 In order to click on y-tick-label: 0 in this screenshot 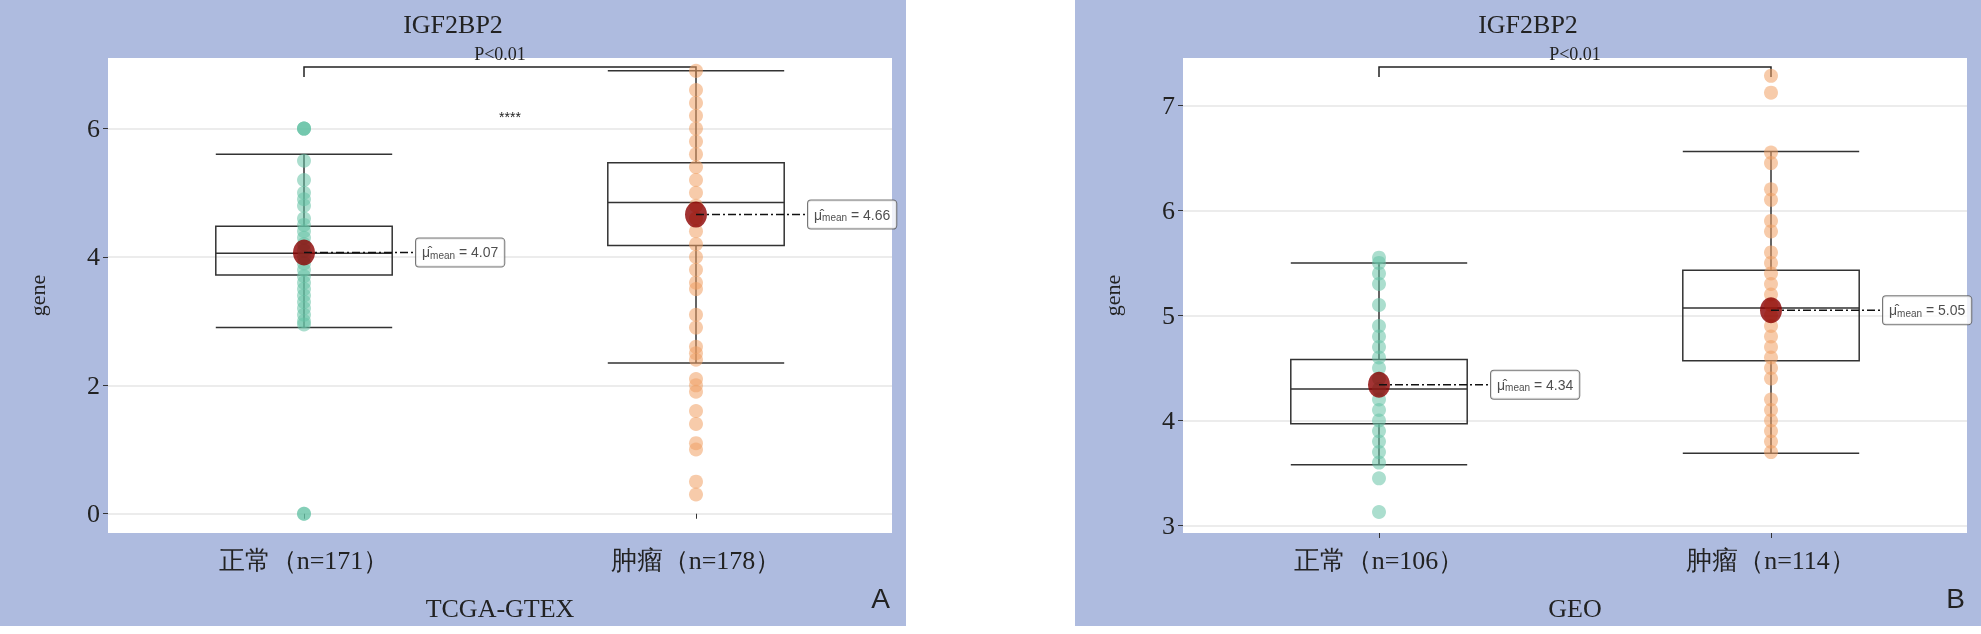, I will do `click(93, 514)`.